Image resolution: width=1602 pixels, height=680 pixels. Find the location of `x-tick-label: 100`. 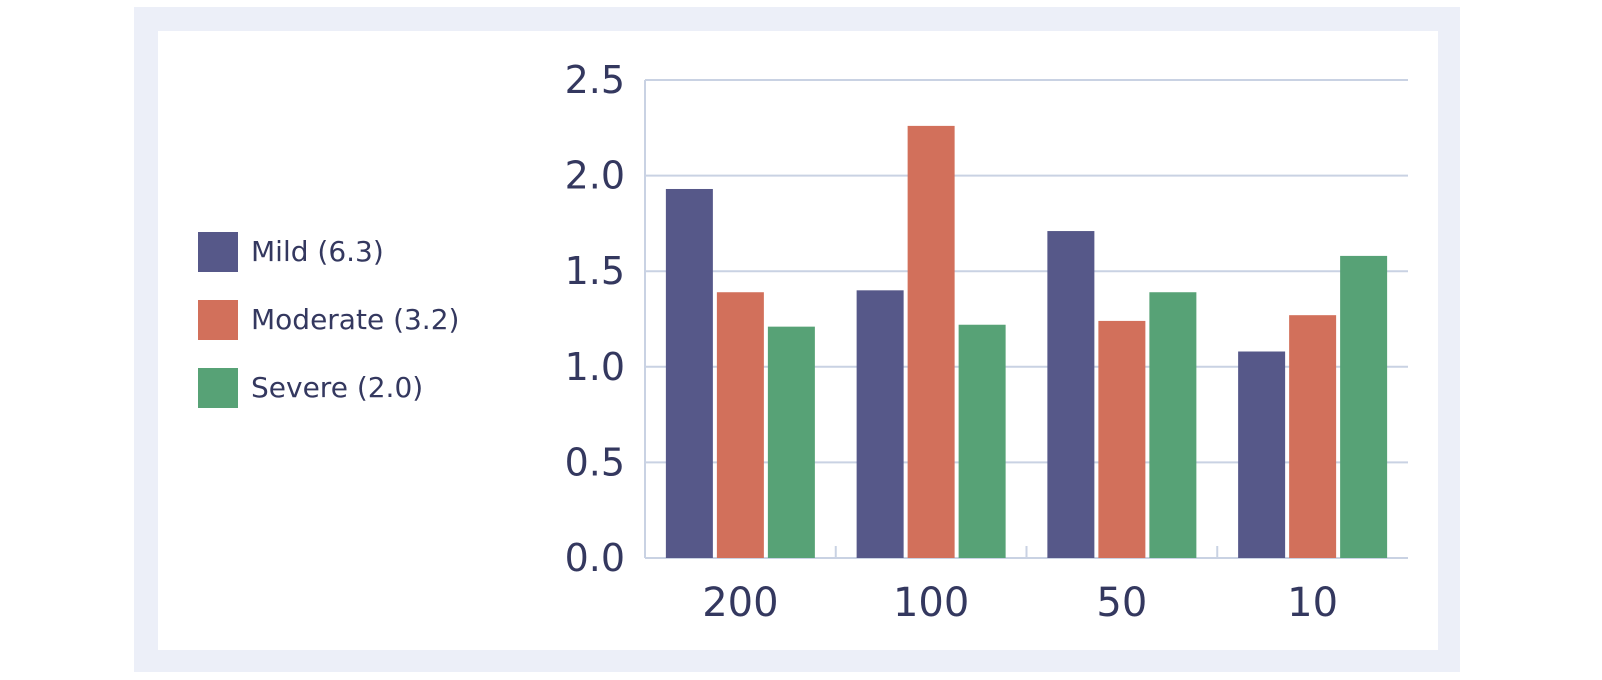

x-tick-label: 100 is located at coordinates (931, 603).